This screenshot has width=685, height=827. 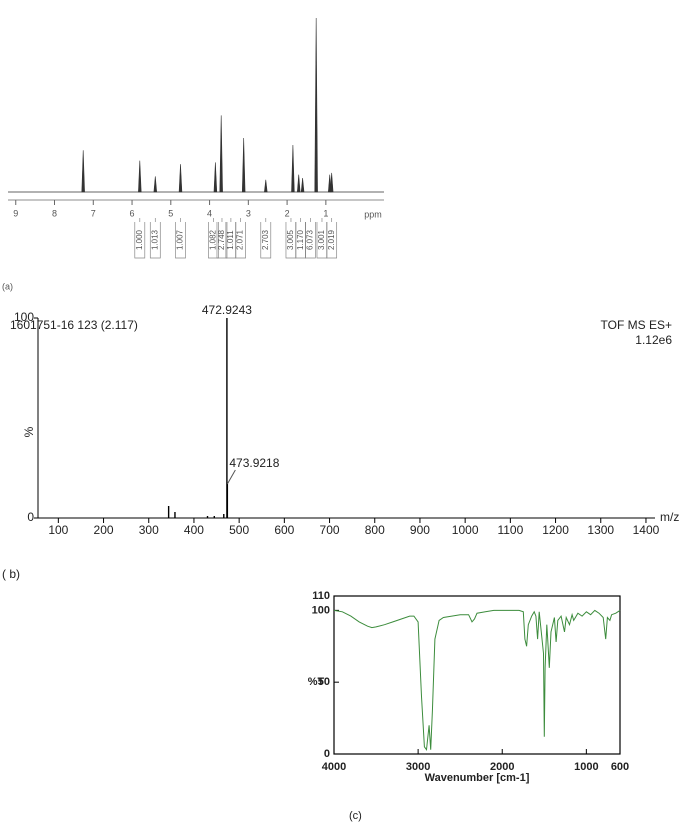 I want to click on x-tick-label: 1200, so click(x=555, y=530).